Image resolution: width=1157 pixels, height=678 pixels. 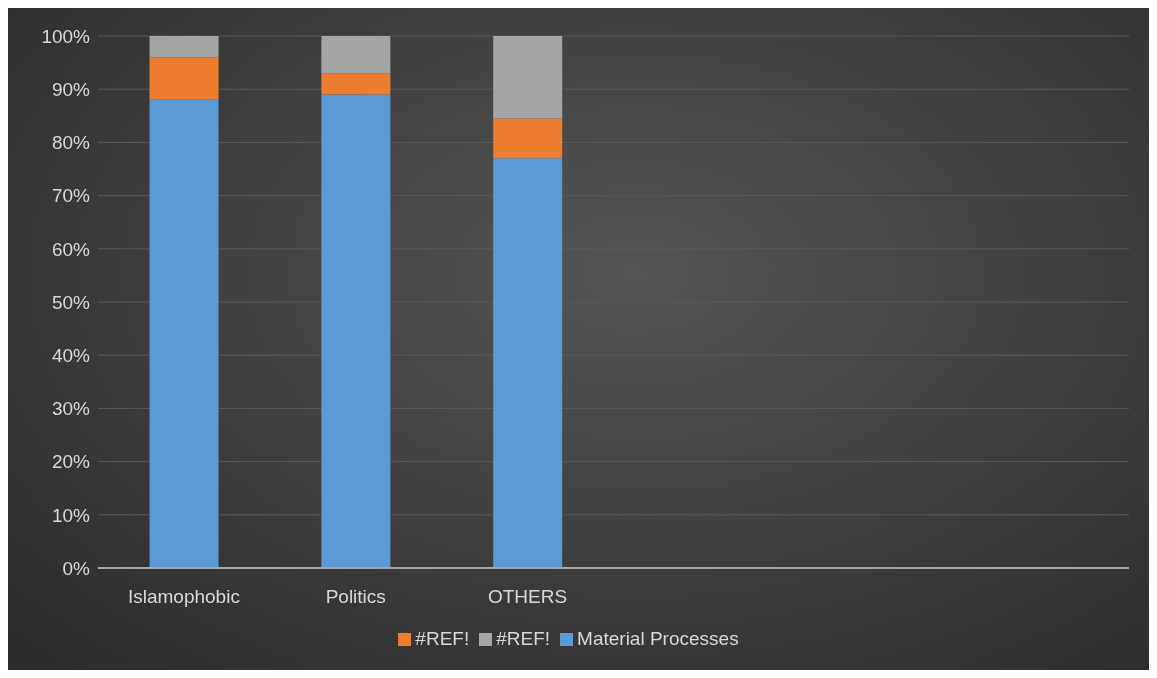 I want to click on y-tick-label: 100%, so click(x=66, y=36).